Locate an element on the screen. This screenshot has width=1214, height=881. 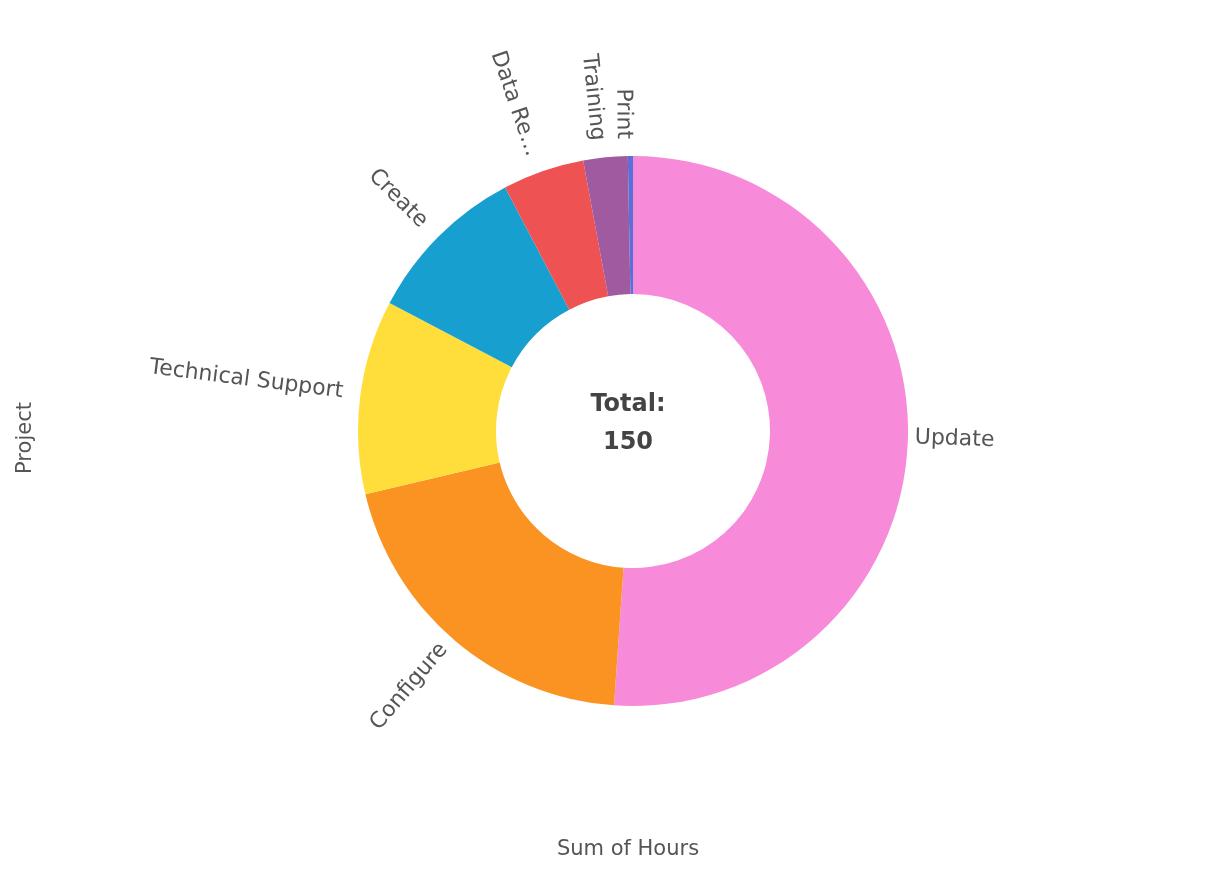
slice-label: Print is located at coordinates (625, 114).